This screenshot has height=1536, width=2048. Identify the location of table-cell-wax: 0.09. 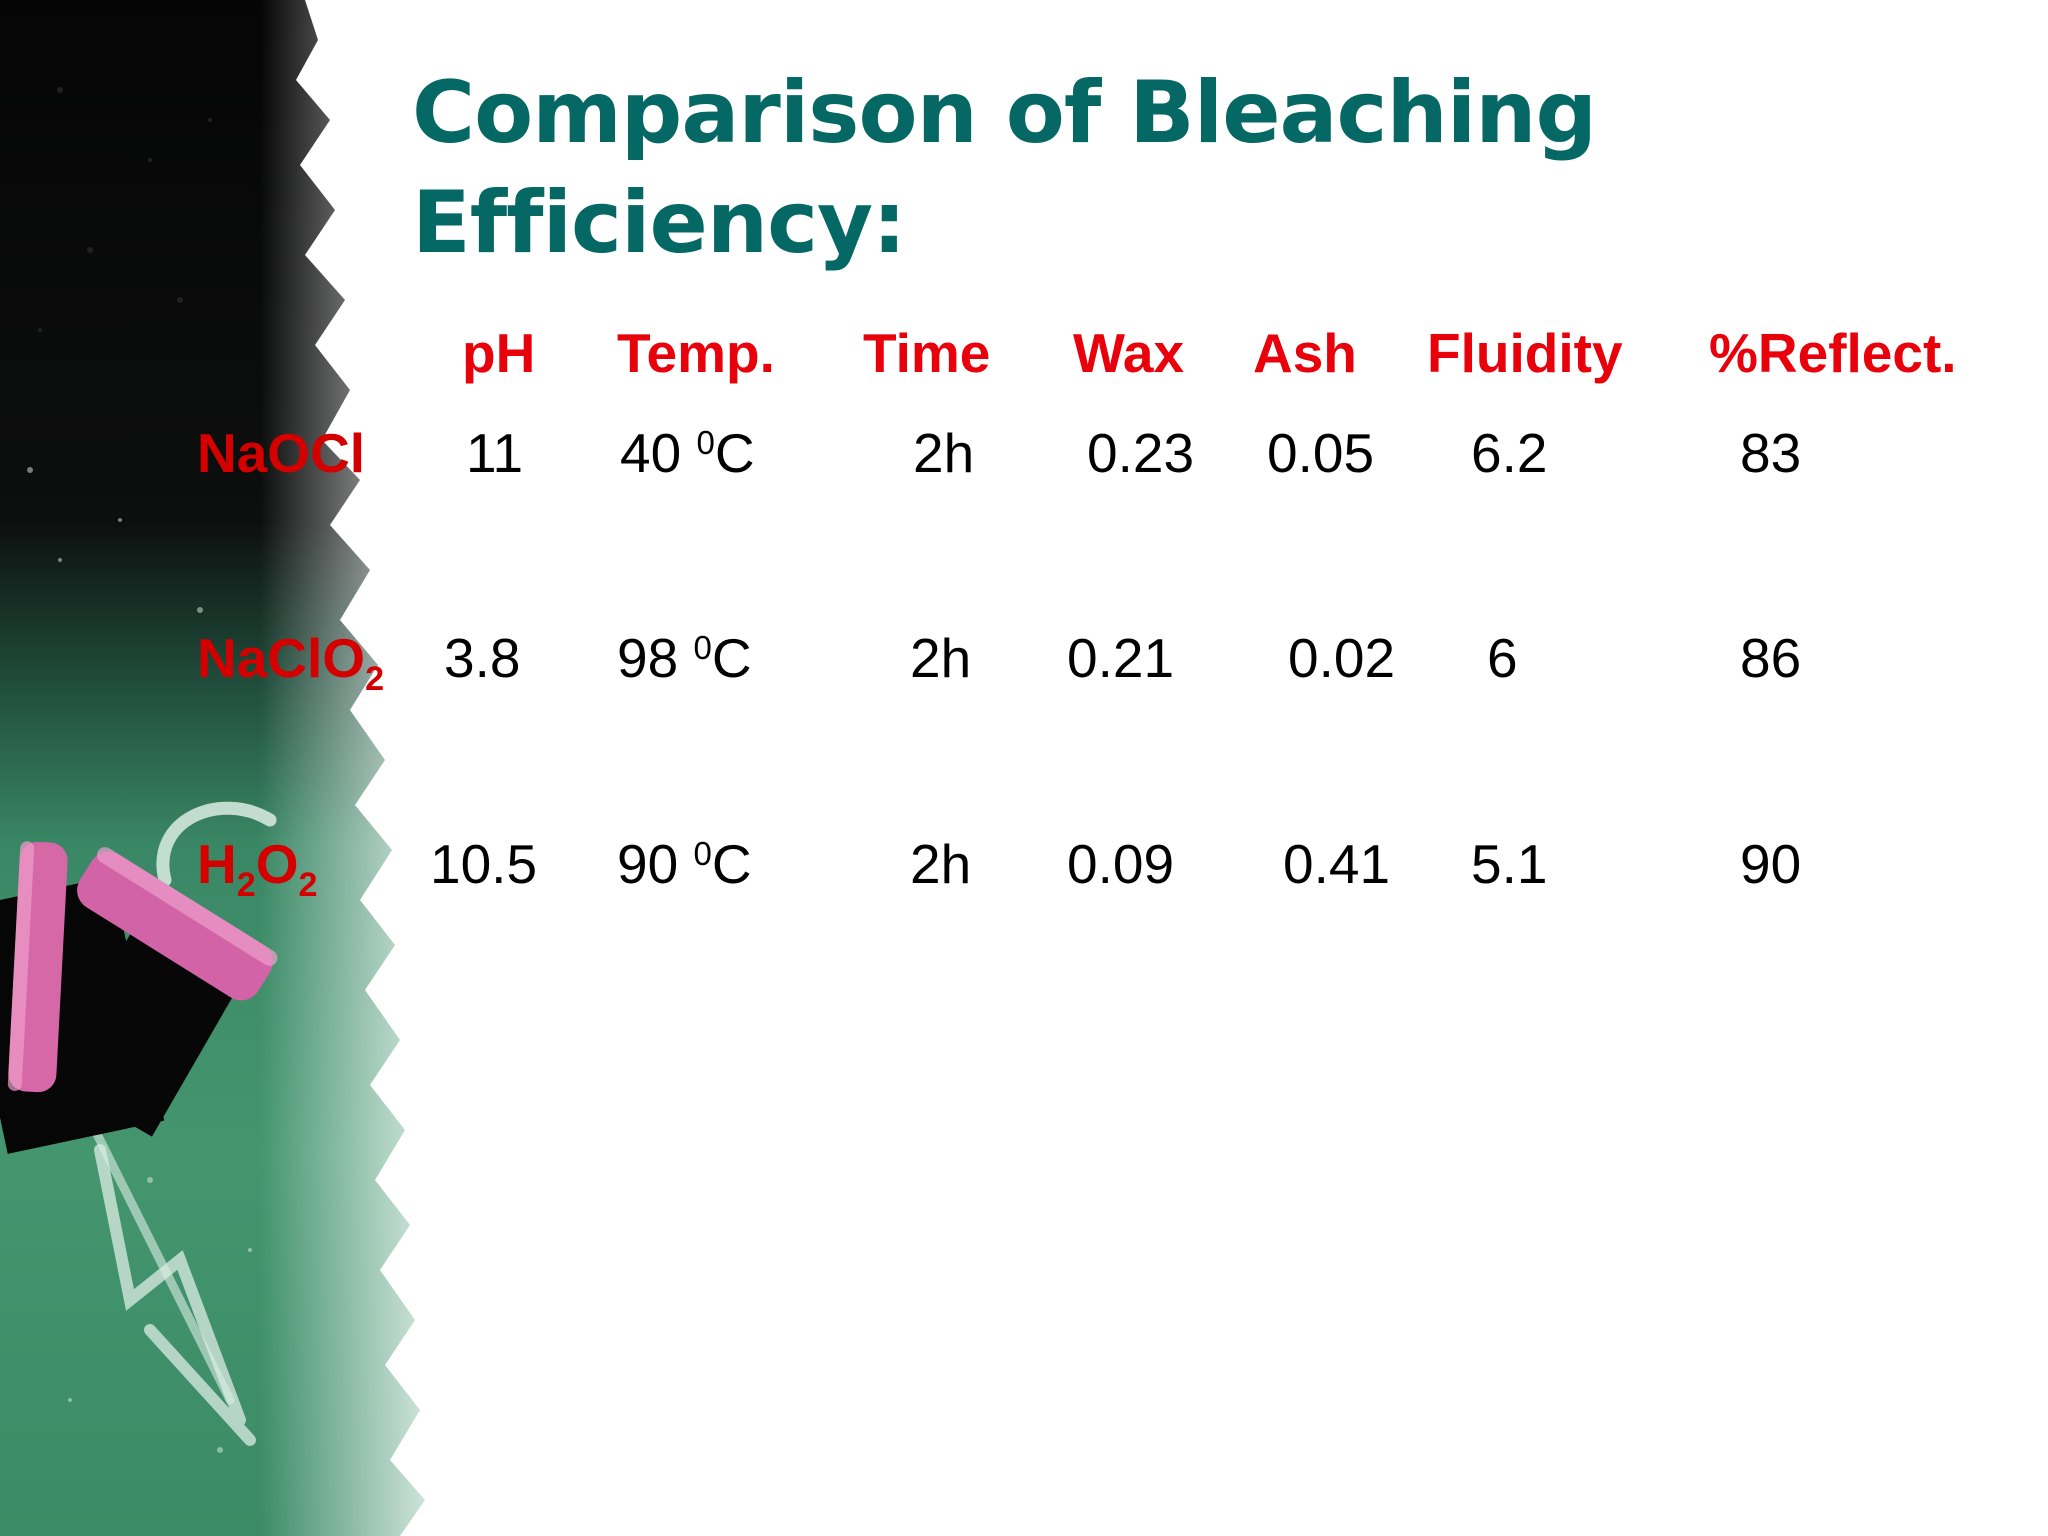
(1121, 864).